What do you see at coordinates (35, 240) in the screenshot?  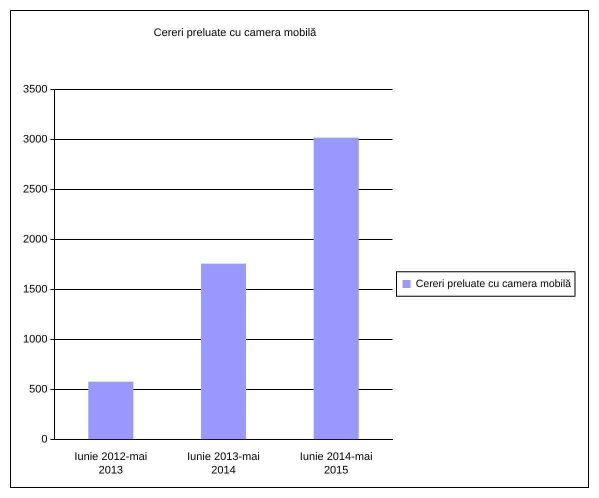 I see `y-tick-label: 2000` at bounding box center [35, 240].